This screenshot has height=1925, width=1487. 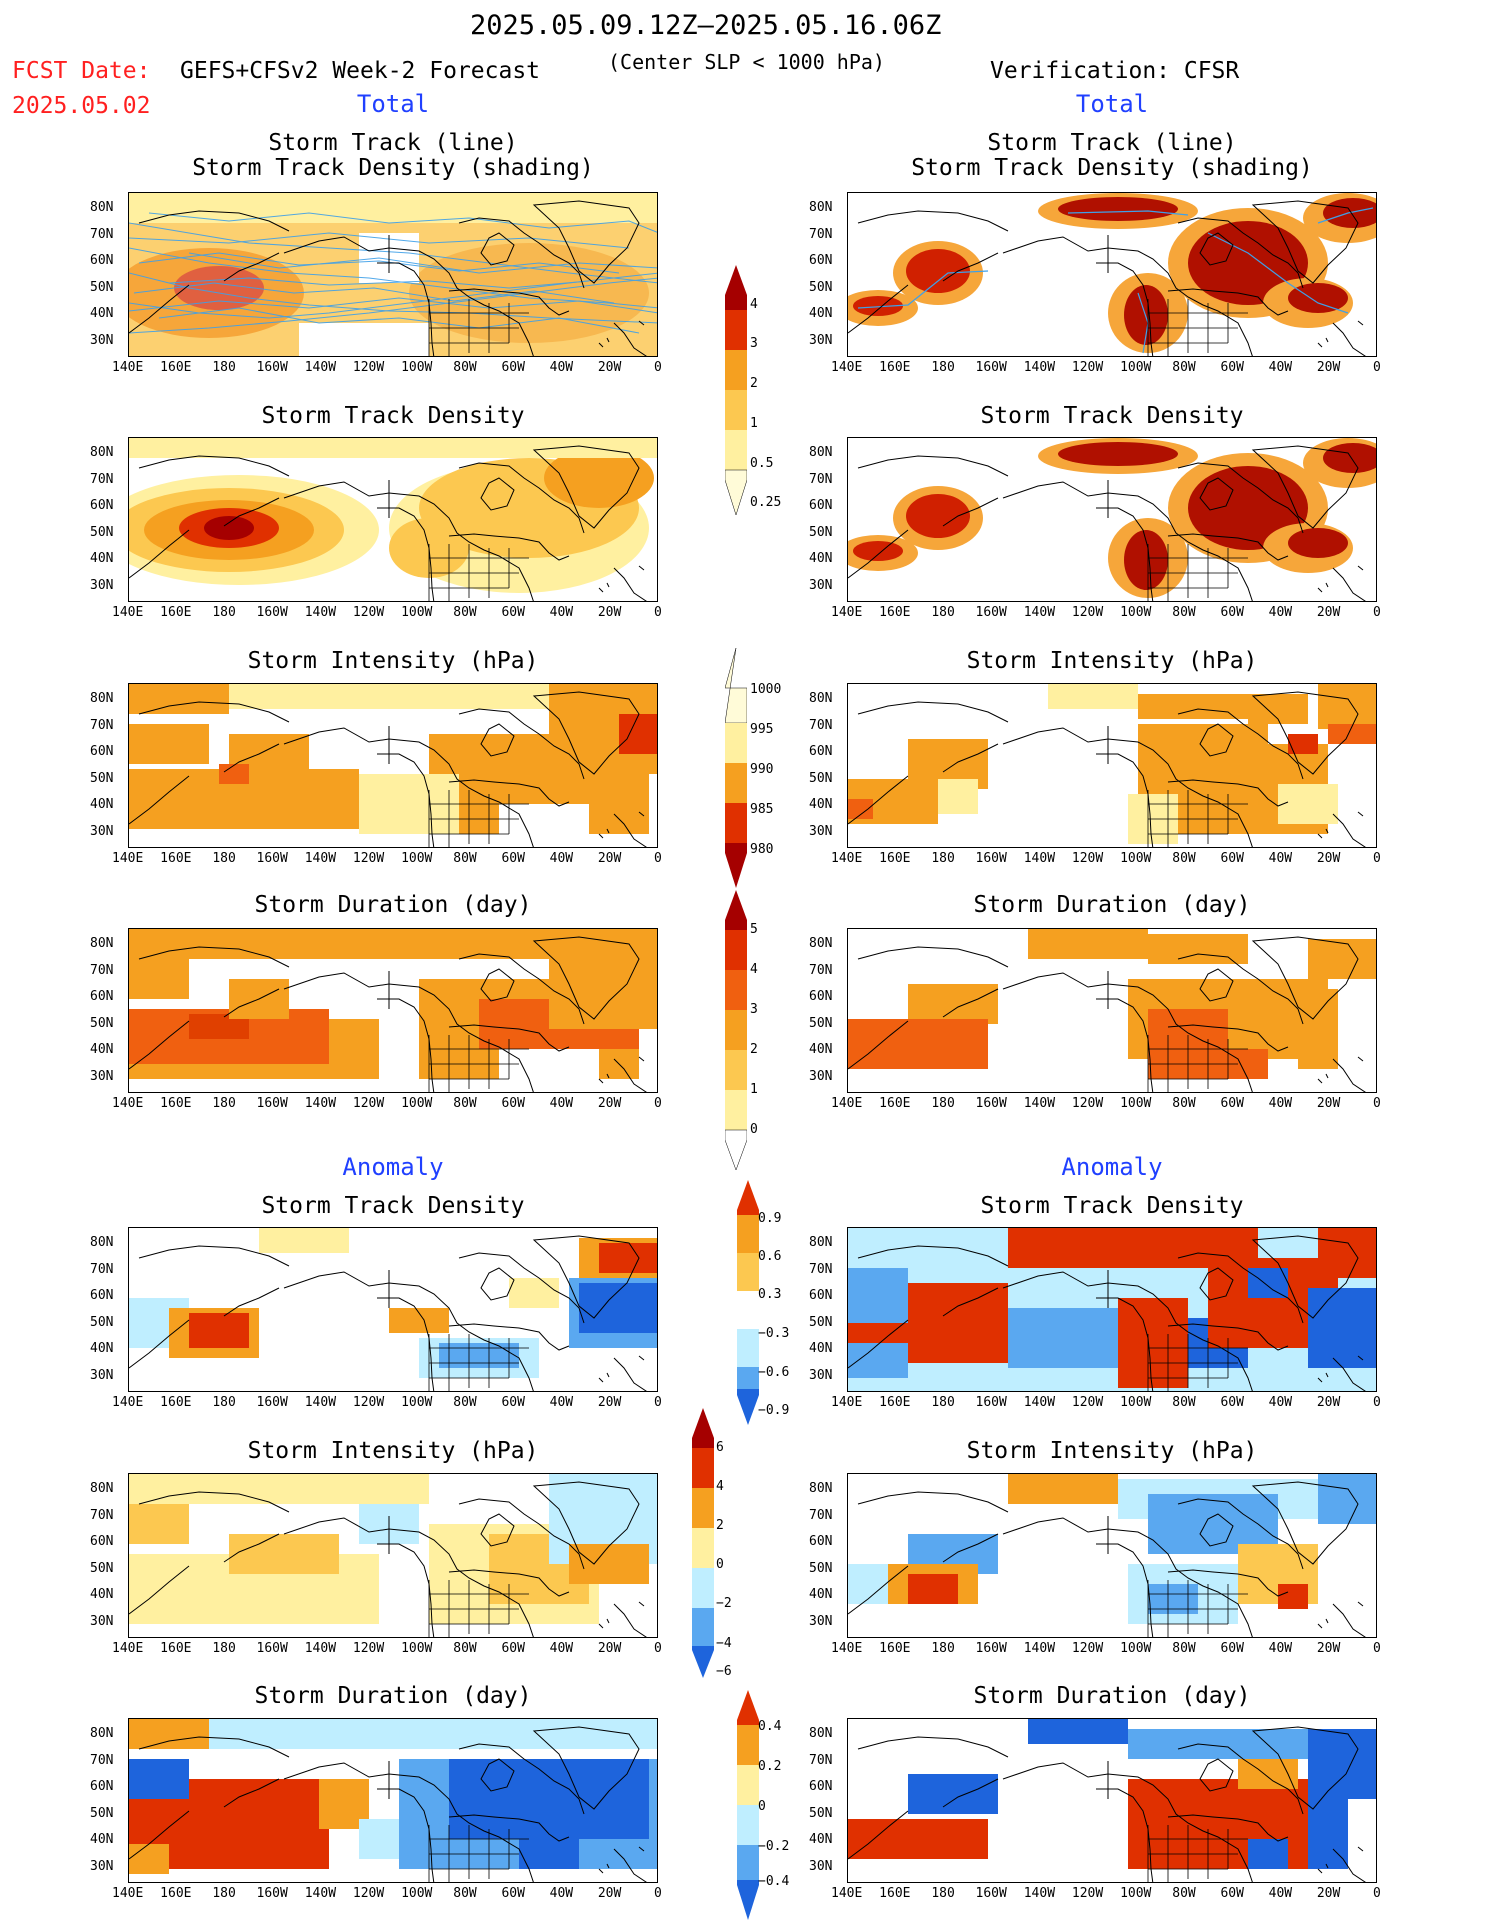 What do you see at coordinates (360, 71) in the screenshot?
I see `product-label: GEFS+CFSv2 Week-2 Forecast` at bounding box center [360, 71].